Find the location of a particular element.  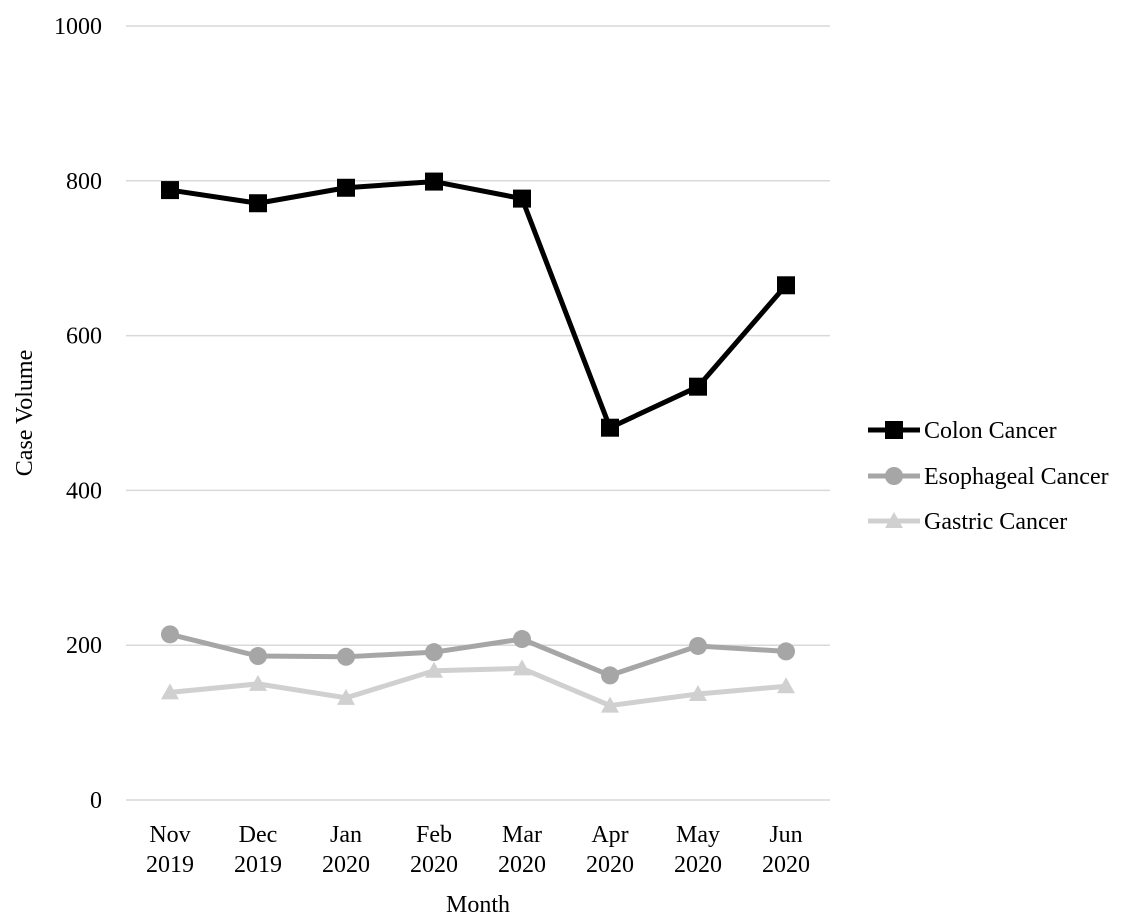

legend-item-esophageal-cancer: Esophageal Cancer is located at coordinates (988, 477).